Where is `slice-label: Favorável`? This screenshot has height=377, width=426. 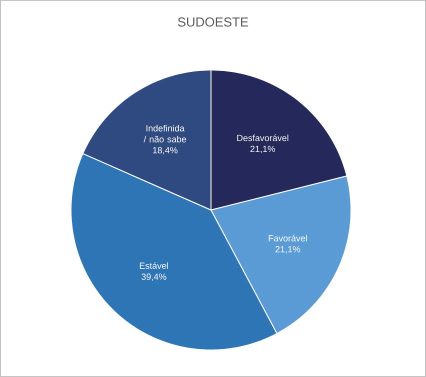 slice-label: Favorável is located at coordinates (287, 238).